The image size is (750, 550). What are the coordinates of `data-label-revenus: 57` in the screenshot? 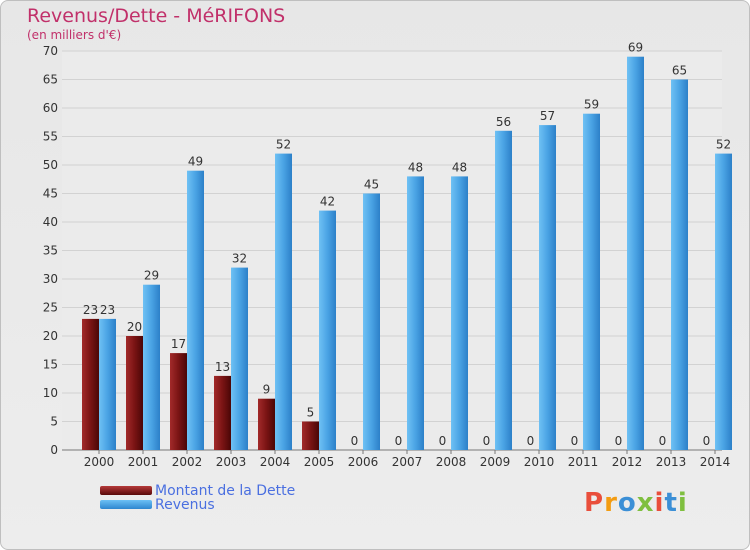 It's located at (547, 116).